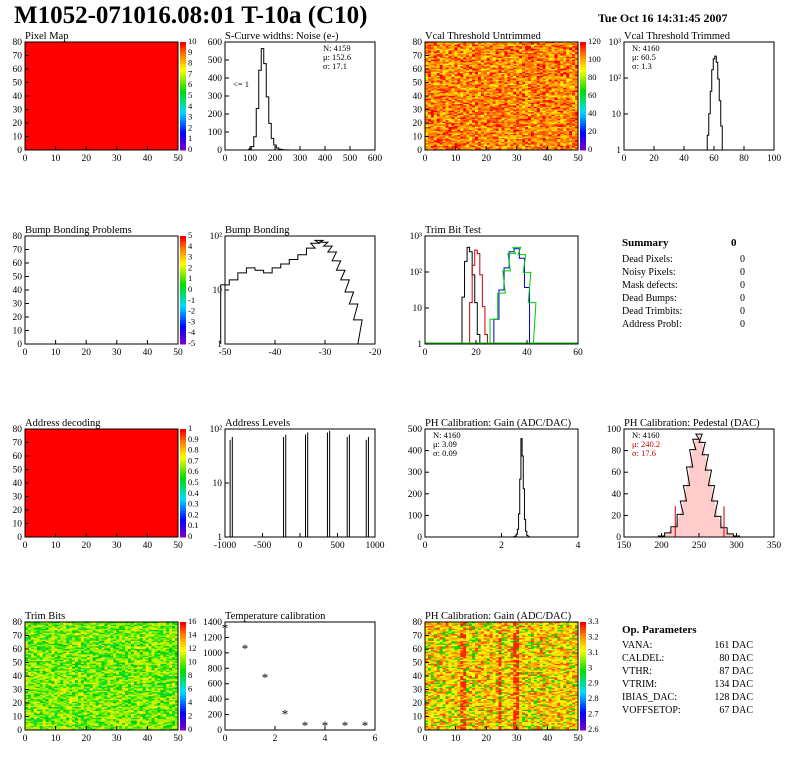 The height and width of the screenshot is (772, 796). What do you see at coordinates (216, 430) in the screenshot?
I see `y-tick-label: 10²` at bounding box center [216, 430].